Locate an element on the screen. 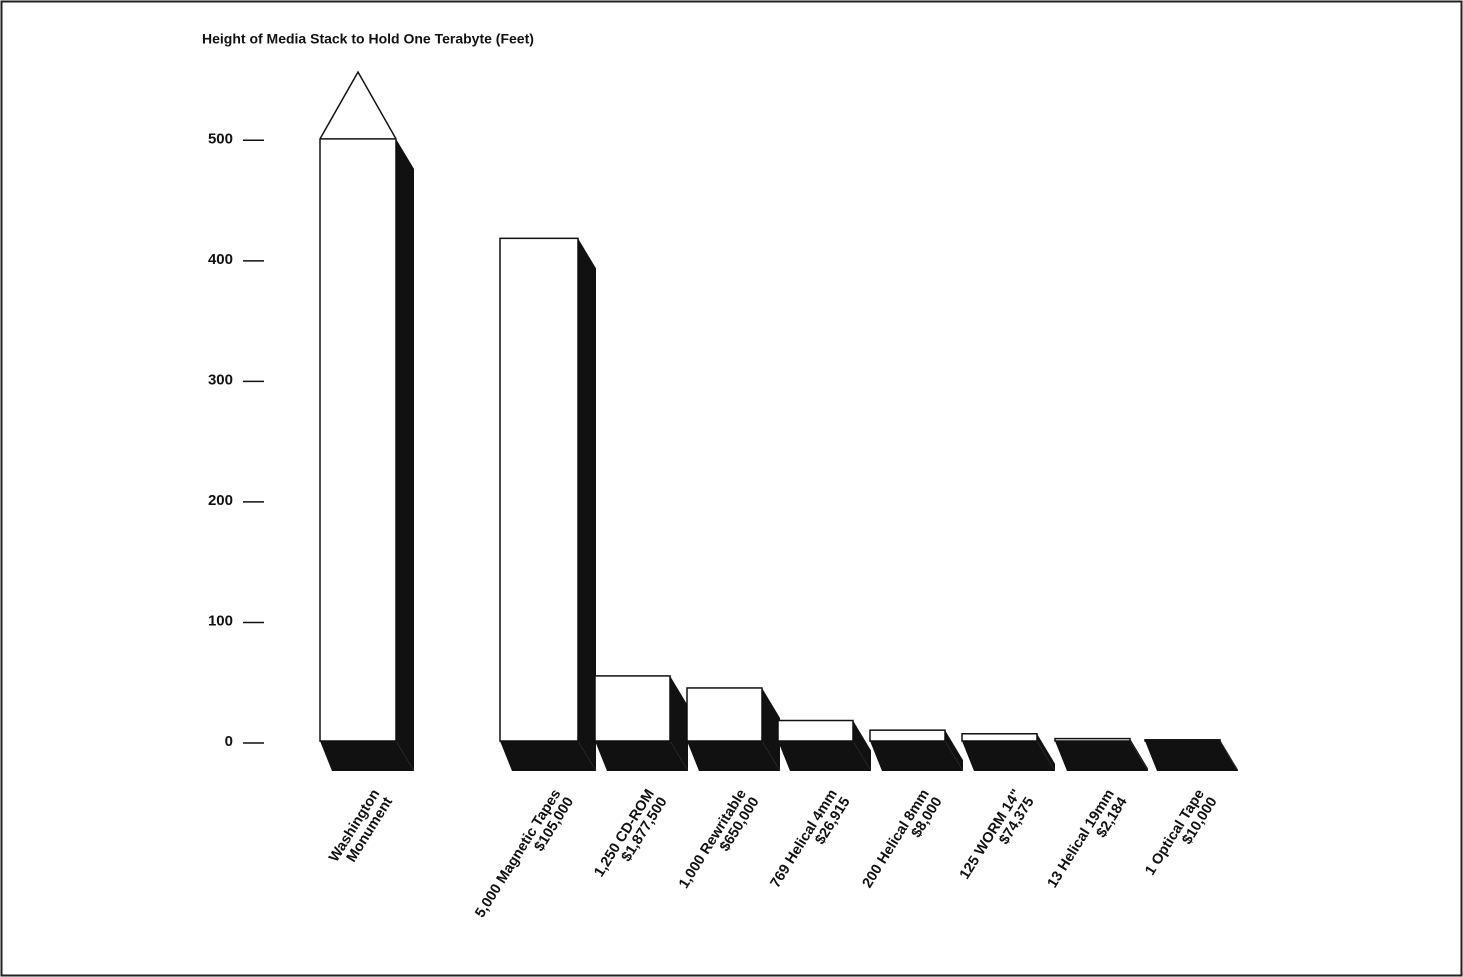 The width and height of the screenshot is (1463, 977). y-tick-label: 400 is located at coordinates (220, 259).